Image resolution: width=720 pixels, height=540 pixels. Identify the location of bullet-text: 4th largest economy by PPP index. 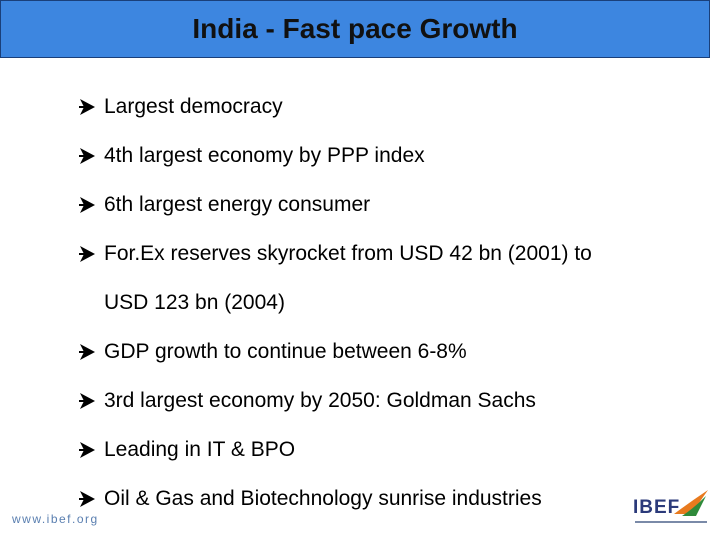
(264, 155).